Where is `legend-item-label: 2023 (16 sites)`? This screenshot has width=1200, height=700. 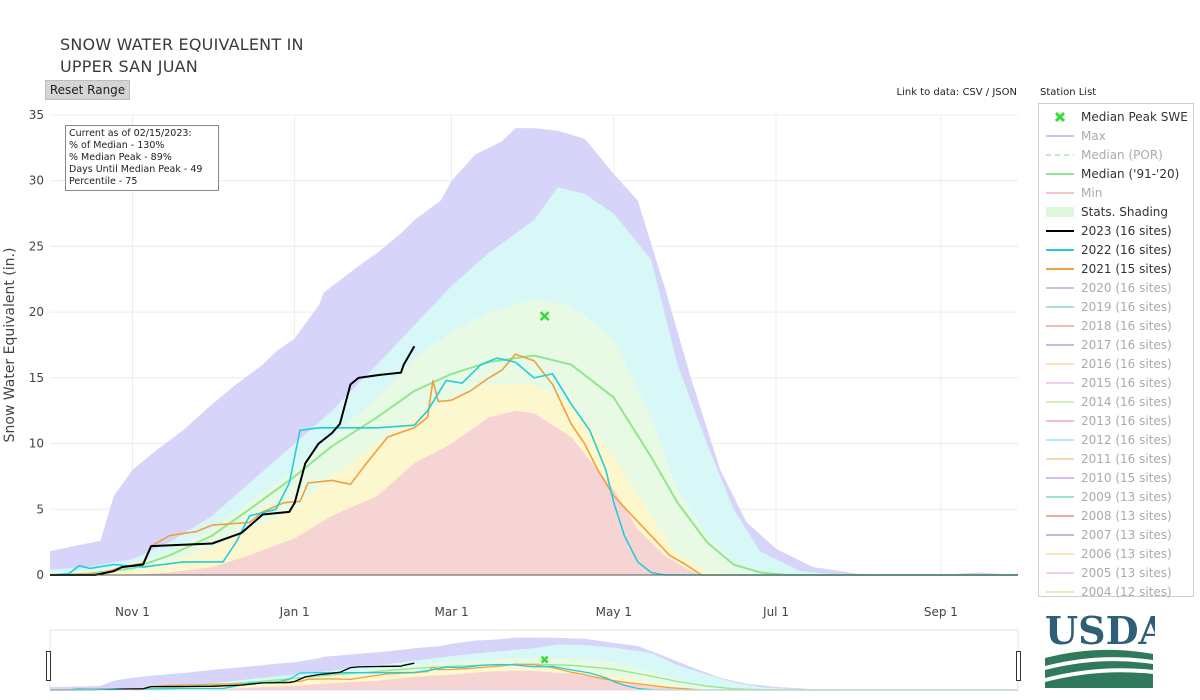
legend-item-label: 2023 (16 sites) is located at coordinates (1126, 231).